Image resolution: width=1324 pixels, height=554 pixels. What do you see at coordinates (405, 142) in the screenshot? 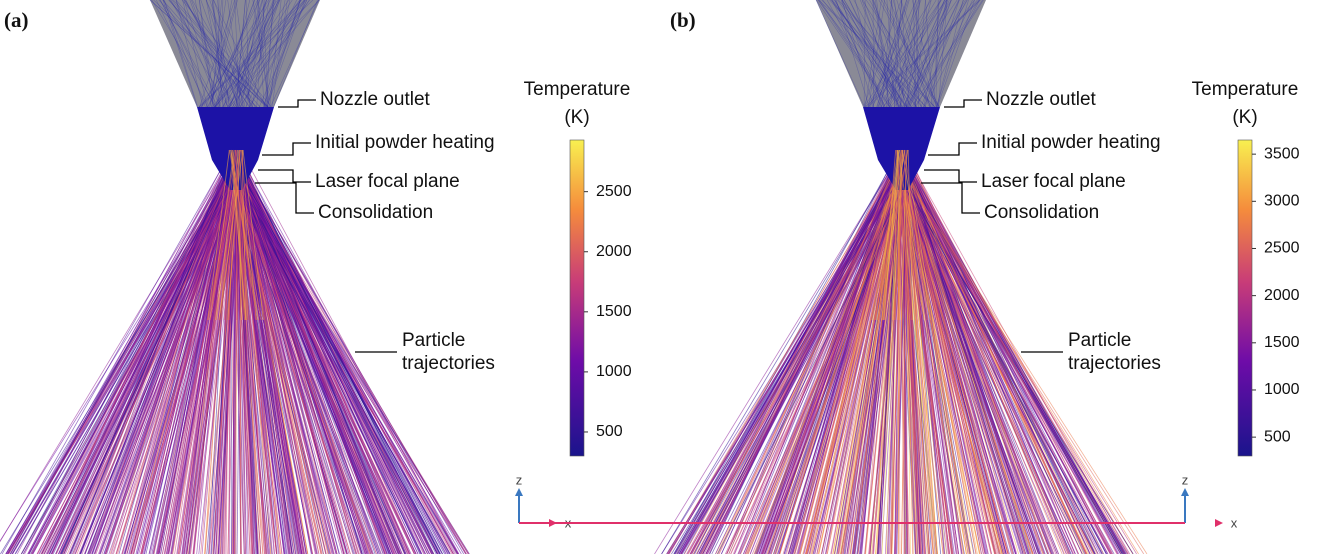
I see `annotation: Initial powder heating` at bounding box center [405, 142].